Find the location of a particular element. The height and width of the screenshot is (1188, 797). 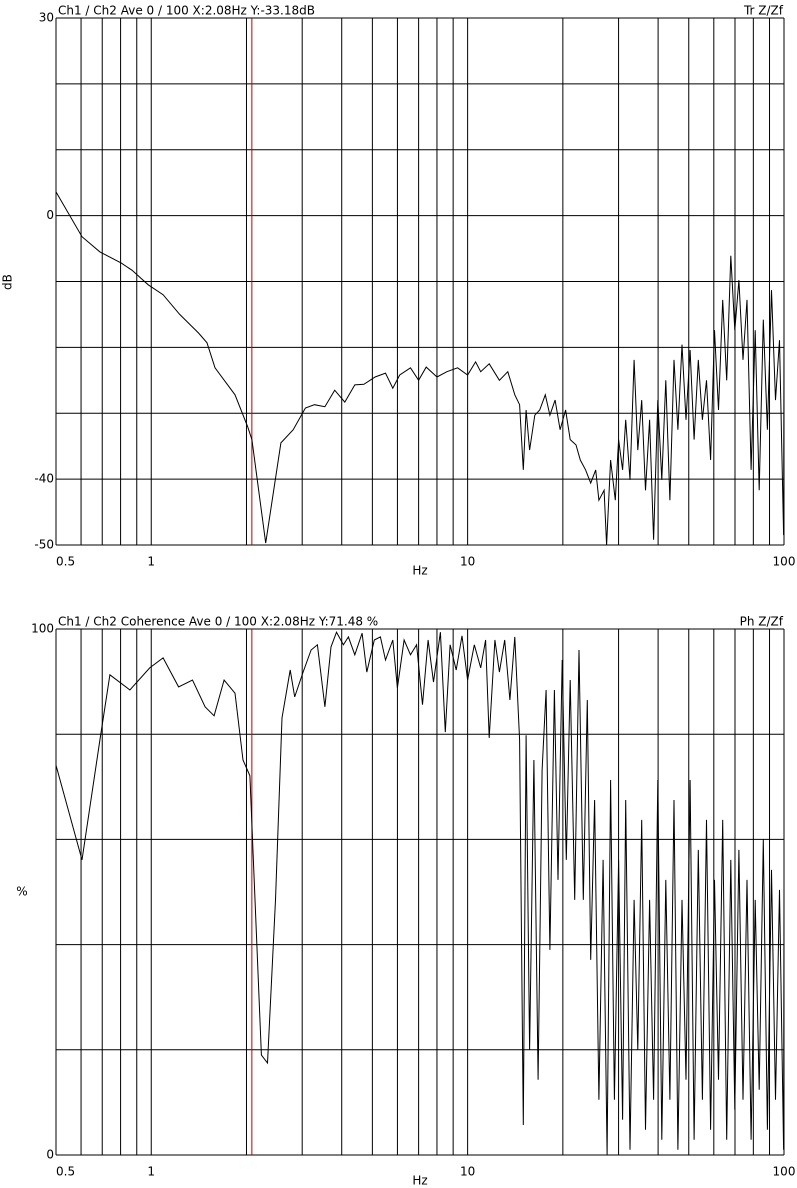

chart-title-right: Ph Z/Zf is located at coordinates (762, 622).